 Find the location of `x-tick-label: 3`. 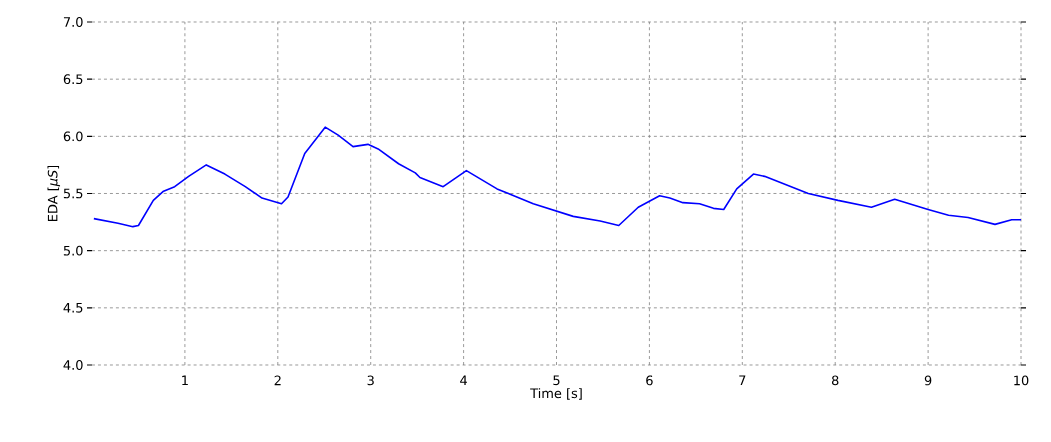

x-tick-label: 3 is located at coordinates (370, 380).